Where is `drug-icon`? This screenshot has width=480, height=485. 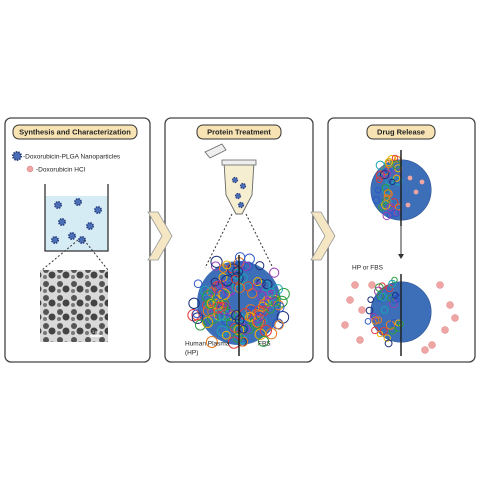
drug-icon is located at coordinates (30, 169).